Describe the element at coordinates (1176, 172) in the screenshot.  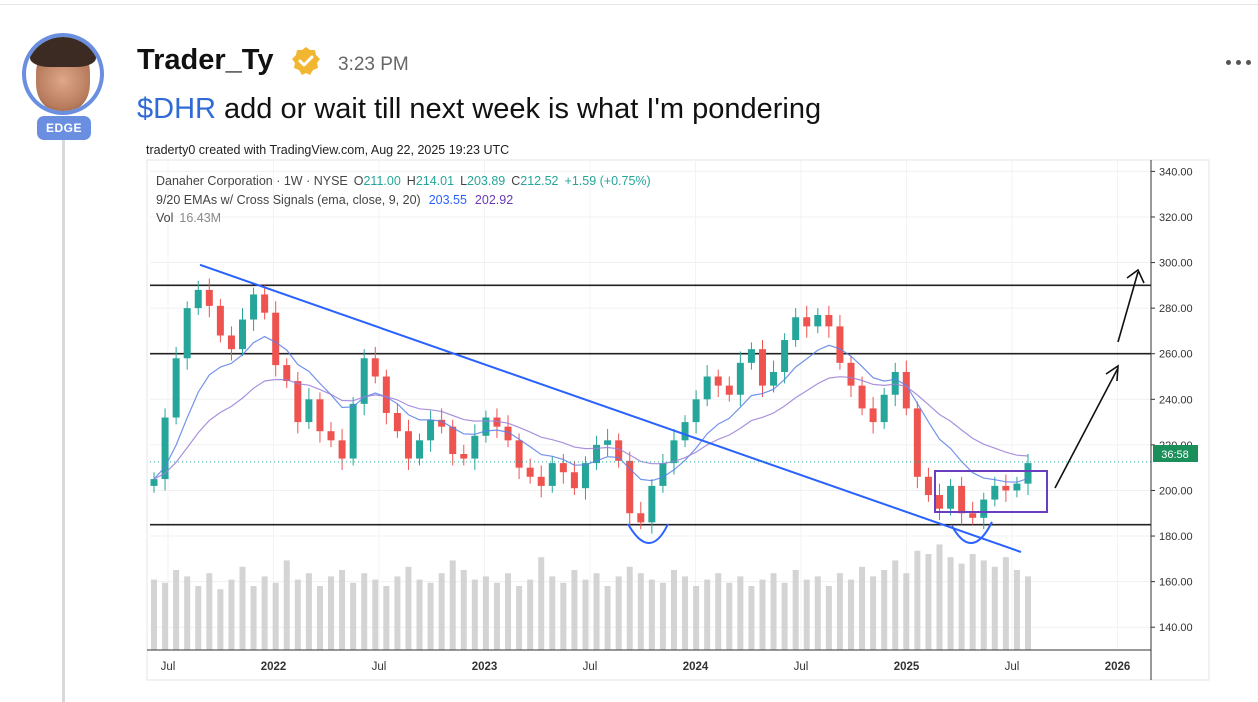
I see `y-tick-label: 340.00` at that location.